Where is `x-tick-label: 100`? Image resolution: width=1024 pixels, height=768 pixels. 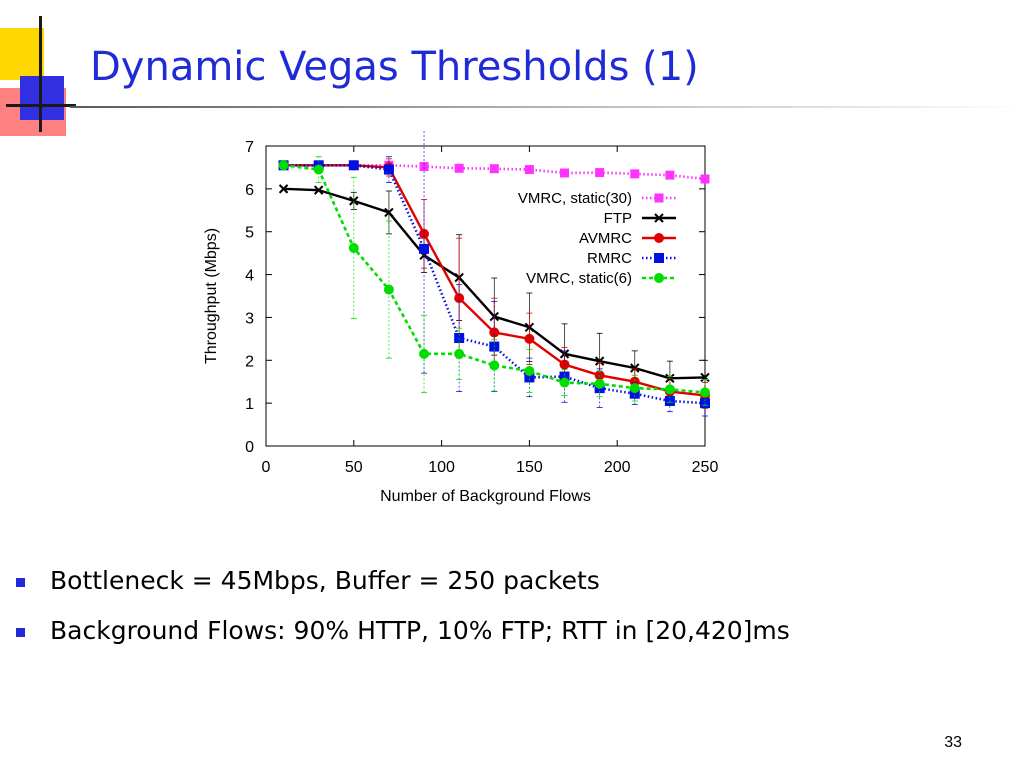
x-tick-label: 100 is located at coordinates (441, 467).